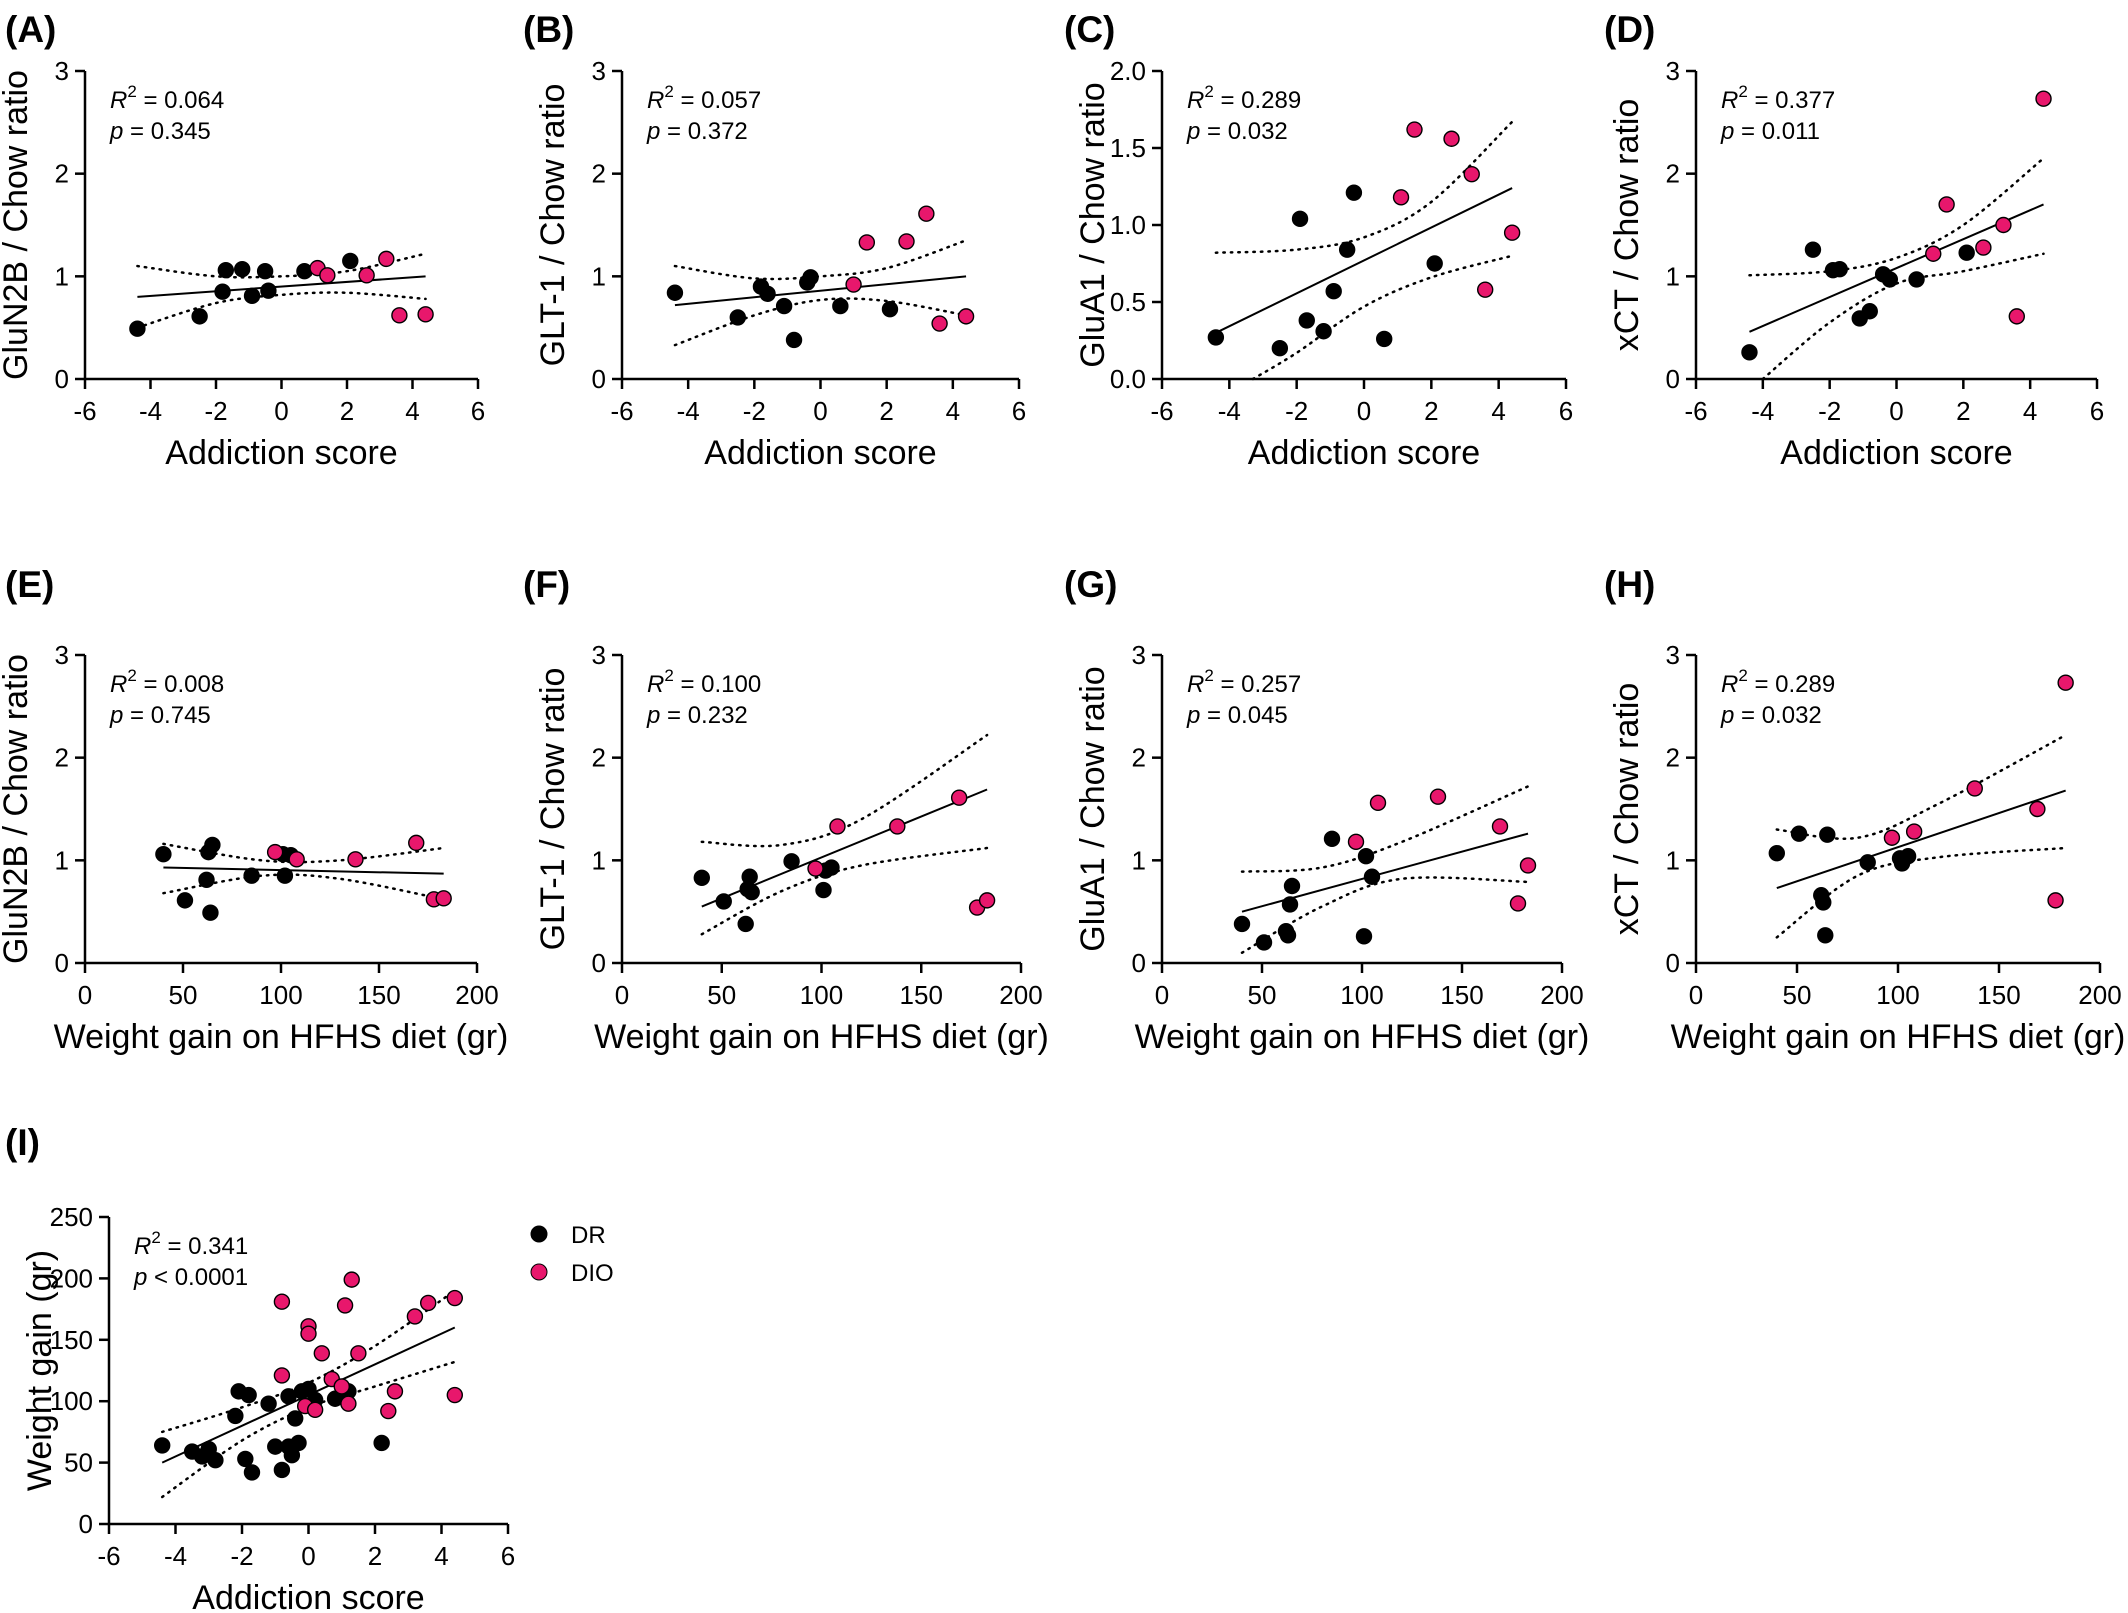 The width and height of the screenshot is (2128, 1613). What do you see at coordinates (160, 715) in the screenshot?
I see `p-value-text: p = 0.745` at bounding box center [160, 715].